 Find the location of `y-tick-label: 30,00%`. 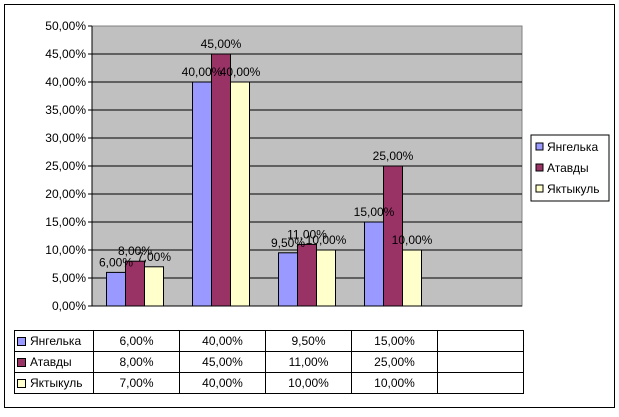

y-tick-label: 30,00% is located at coordinates (65, 138).